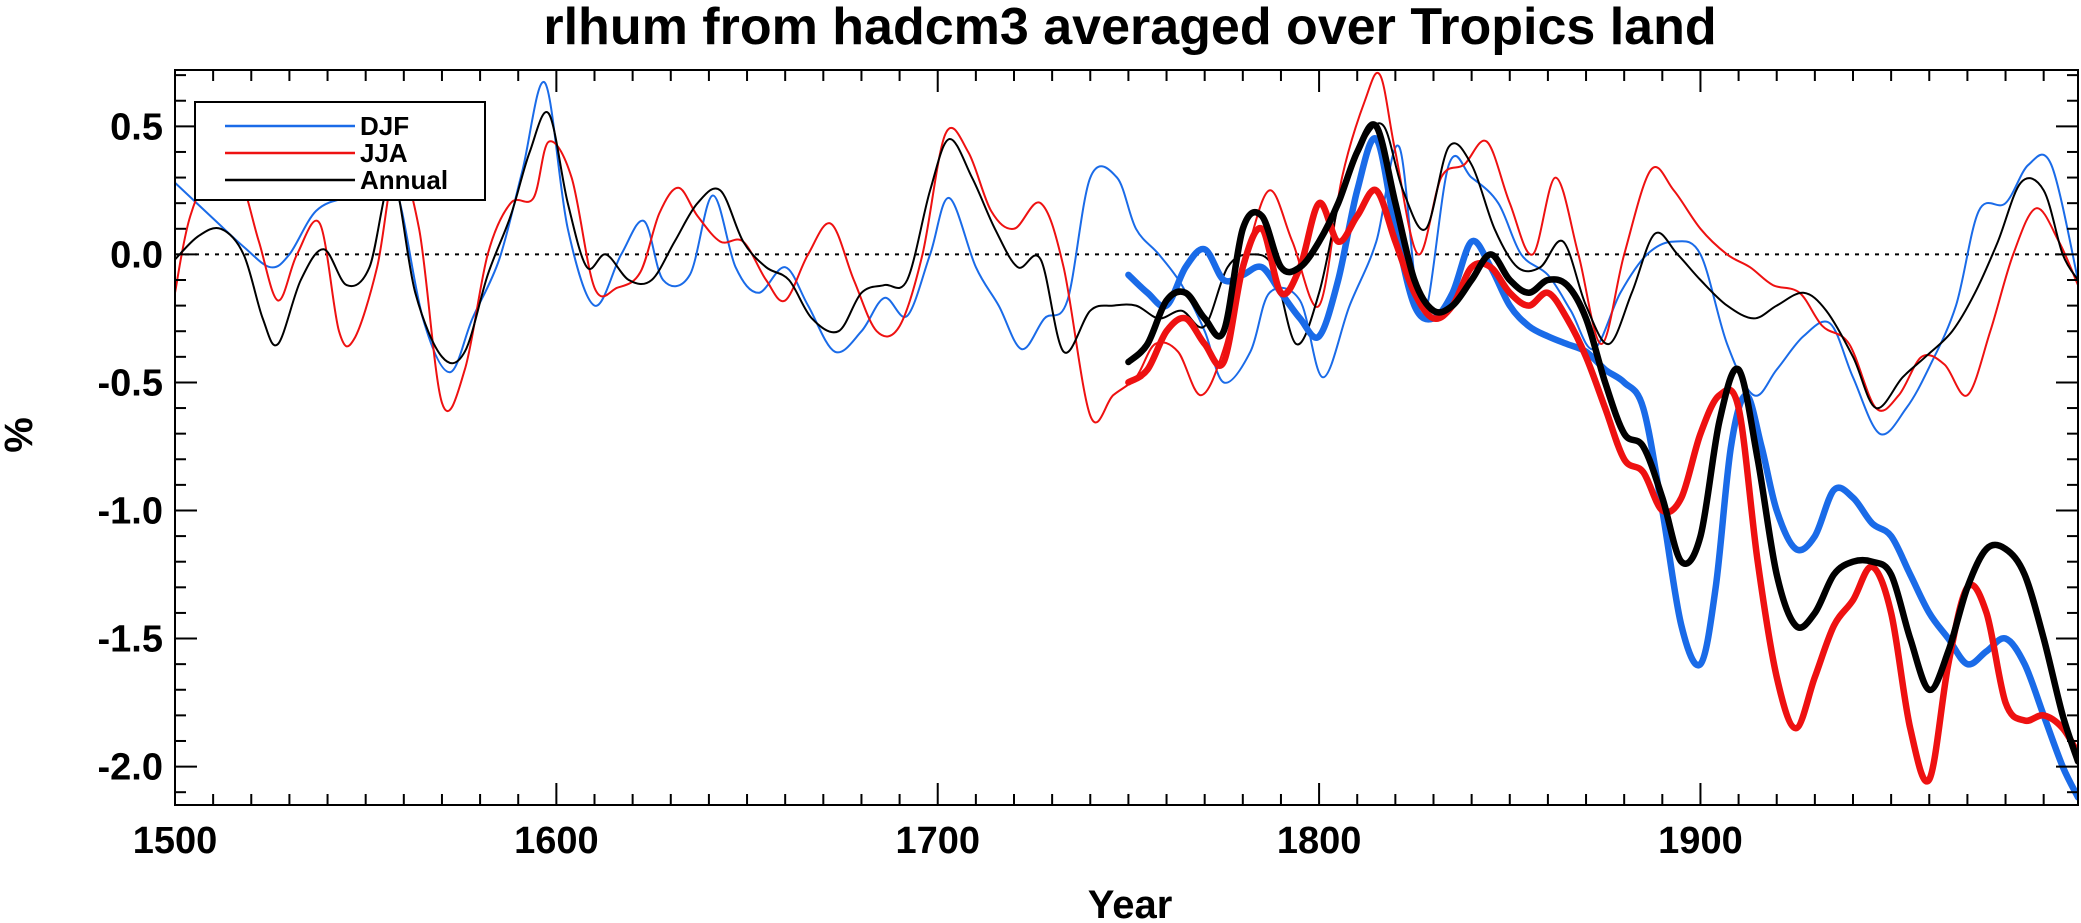  Describe the element at coordinates (130, 640) in the screenshot. I see `y-tick-label: -1.5` at that location.